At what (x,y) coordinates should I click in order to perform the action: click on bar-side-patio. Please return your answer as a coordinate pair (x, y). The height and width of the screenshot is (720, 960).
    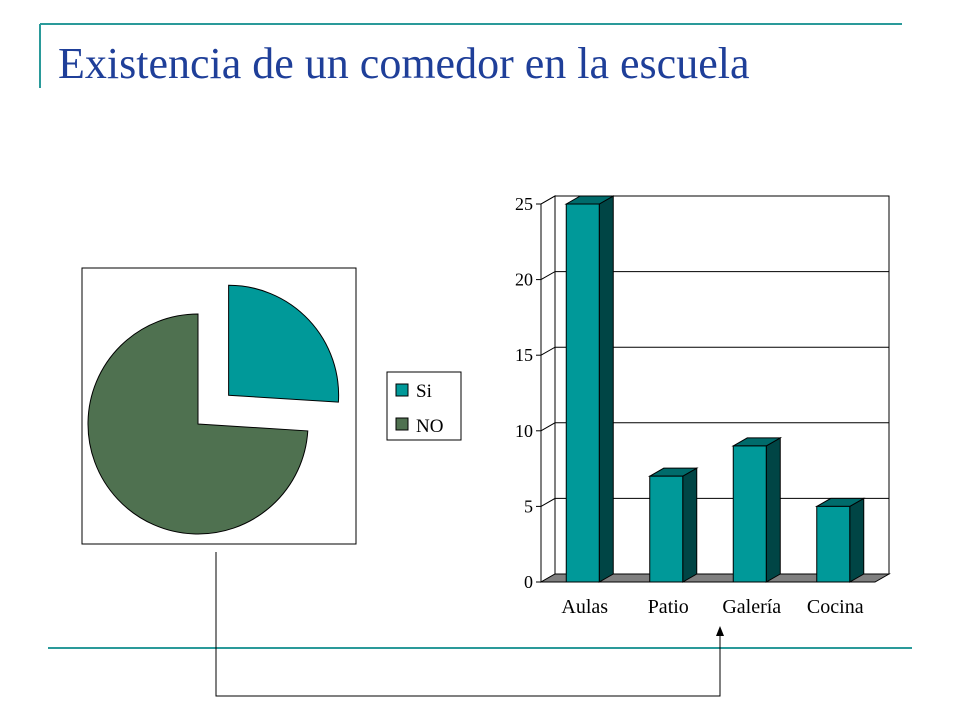
    Looking at the image, I should click on (690, 525).